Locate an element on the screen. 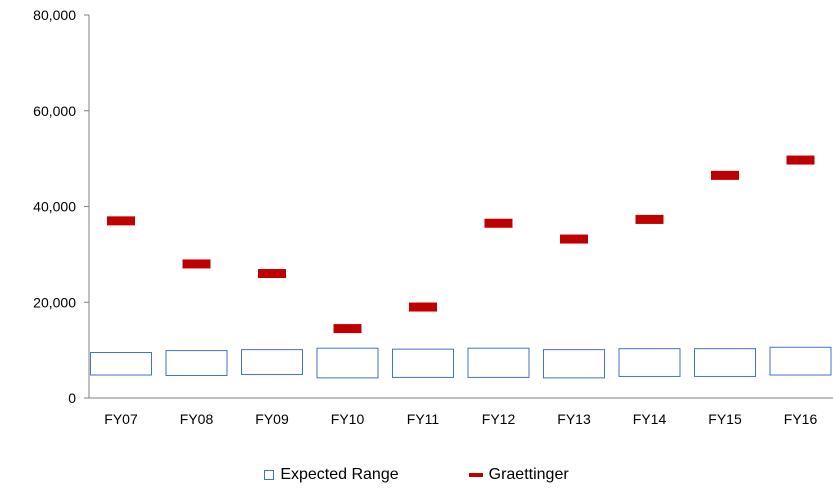 Image resolution: width=833 pixels, height=491 pixels. x-tick-label: FY12 is located at coordinates (499, 419).